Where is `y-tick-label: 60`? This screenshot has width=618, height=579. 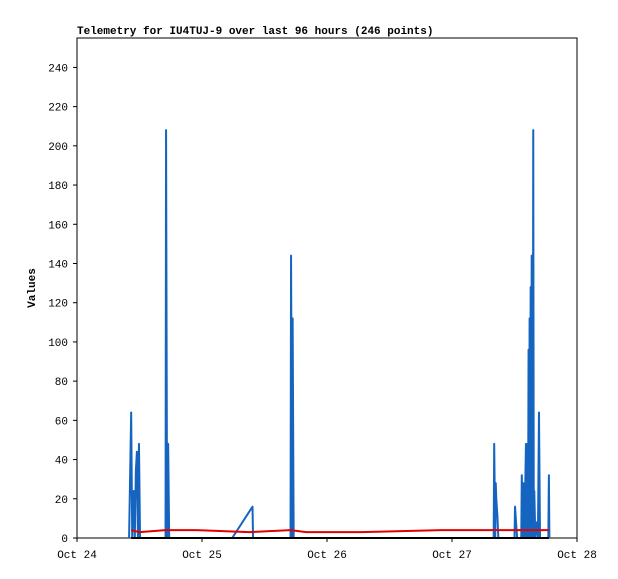 y-tick-label: 60 is located at coordinates (61, 422).